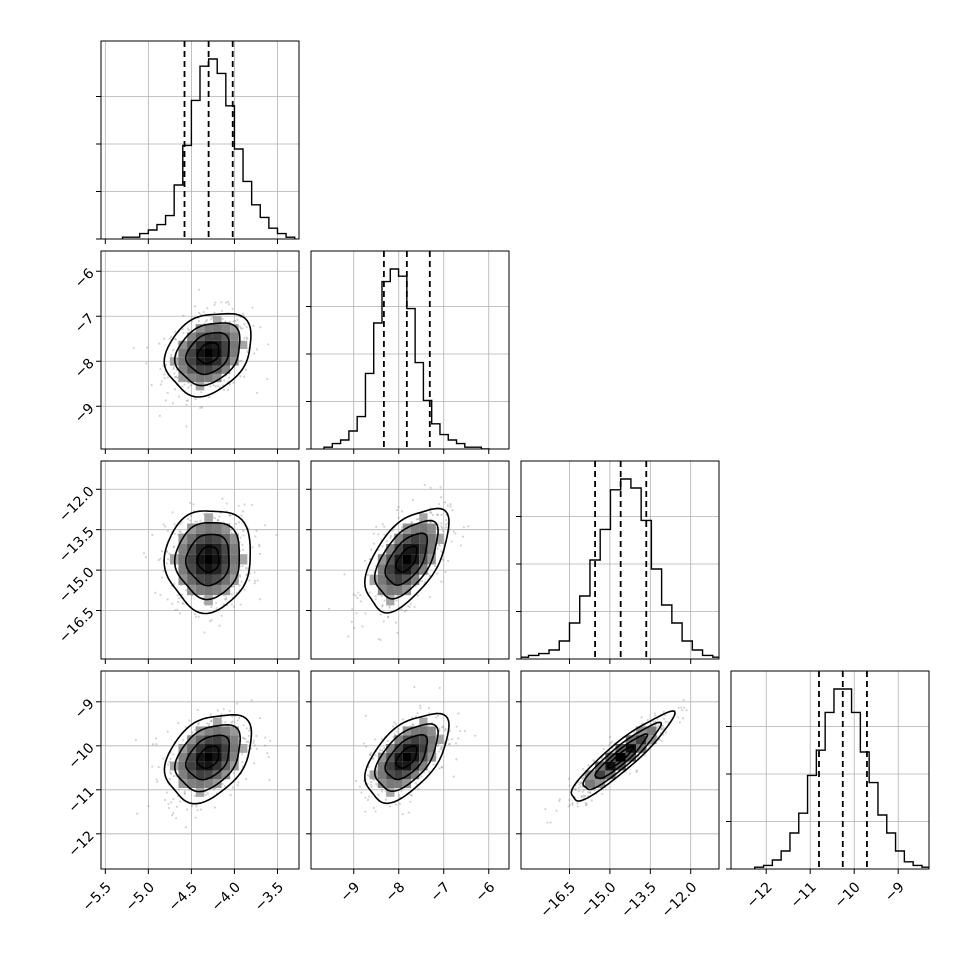  Describe the element at coordinates (408, 787) in the screenshot. I see `scatter-panel-3-1: −9 −8 −7 −6` at that location.